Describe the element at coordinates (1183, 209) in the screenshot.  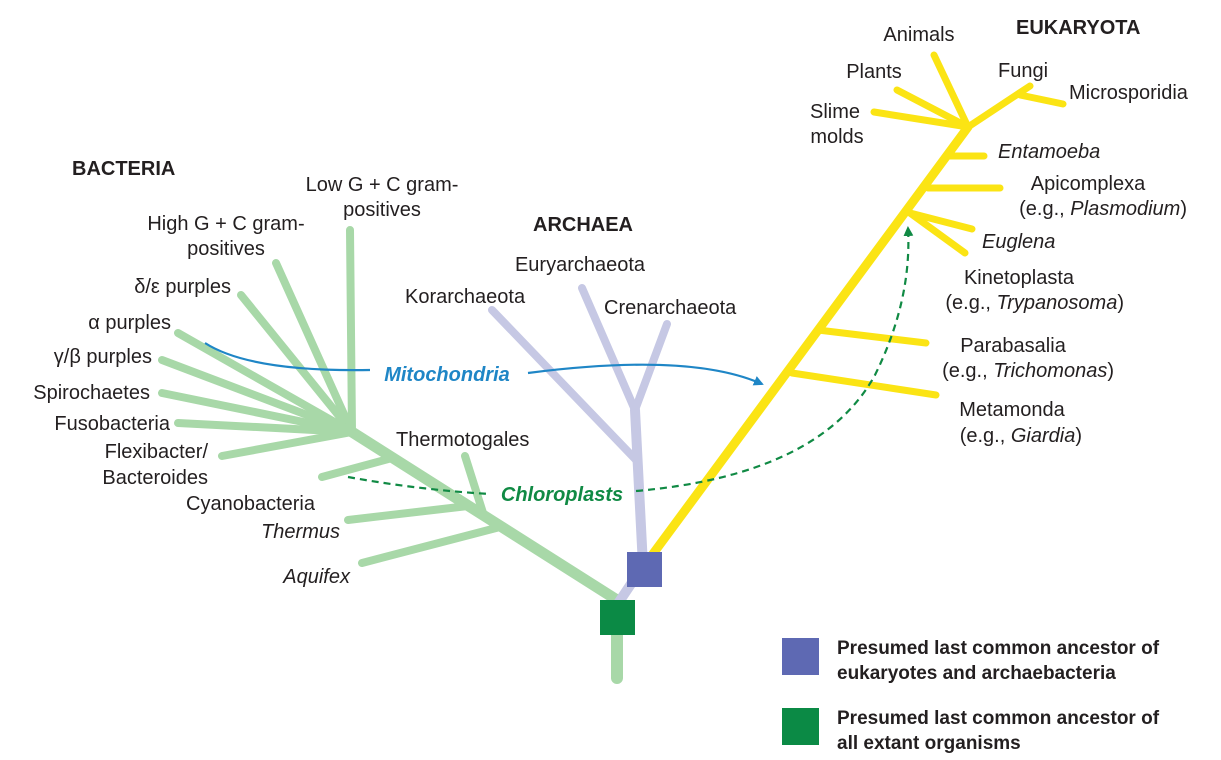
I see `apicomplexa-close: )` at that location.